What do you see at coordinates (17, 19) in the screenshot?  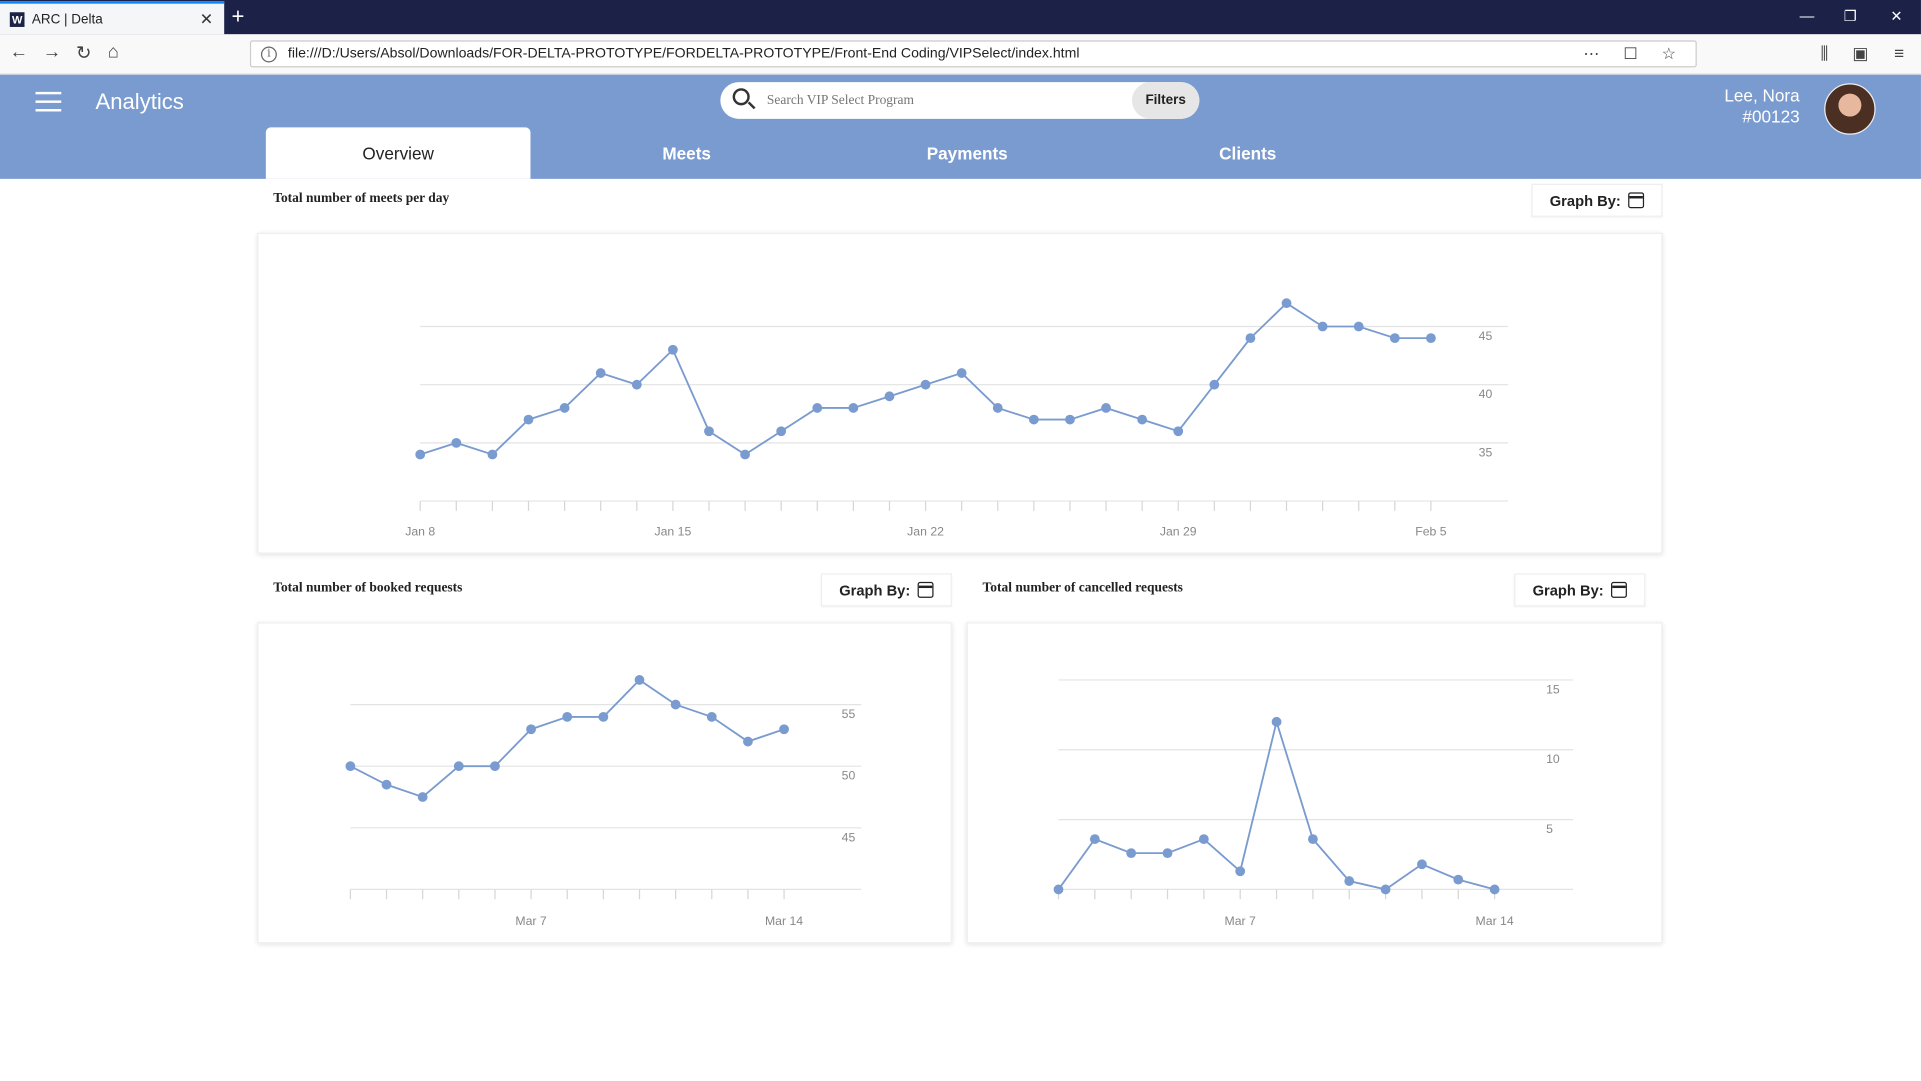 I see `favicon-icon: W` at bounding box center [17, 19].